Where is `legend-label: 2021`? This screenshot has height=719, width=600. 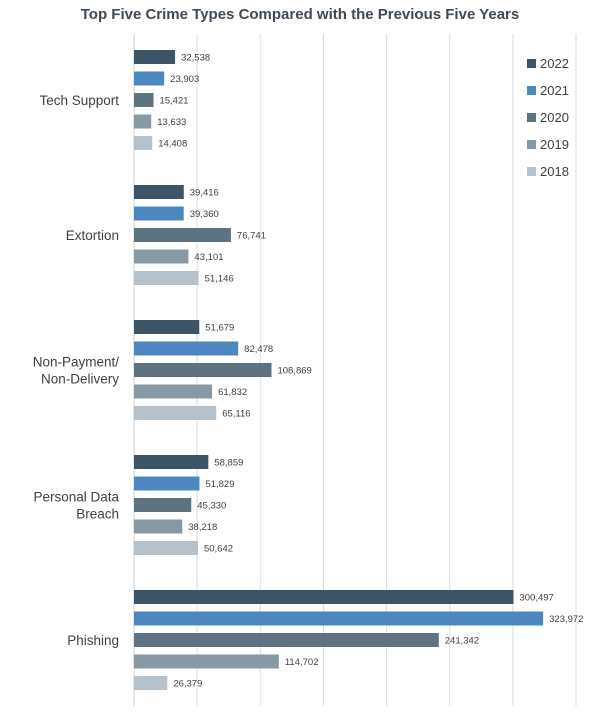 legend-label: 2021 is located at coordinates (554, 90).